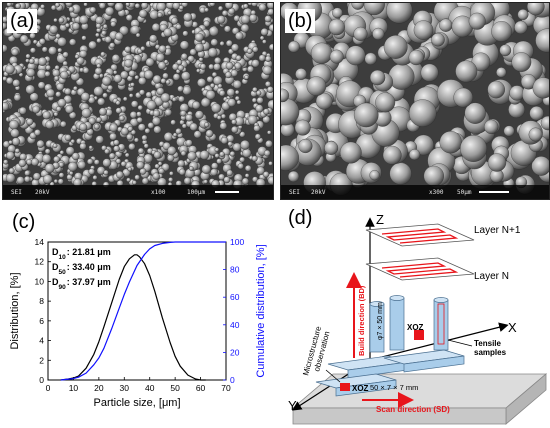 The image size is (550, 428). What do you see at coordinates (360, 388) in the screenshot?
I see `xoz-bottom-label: XOZ` at bounding box center [360, 388].